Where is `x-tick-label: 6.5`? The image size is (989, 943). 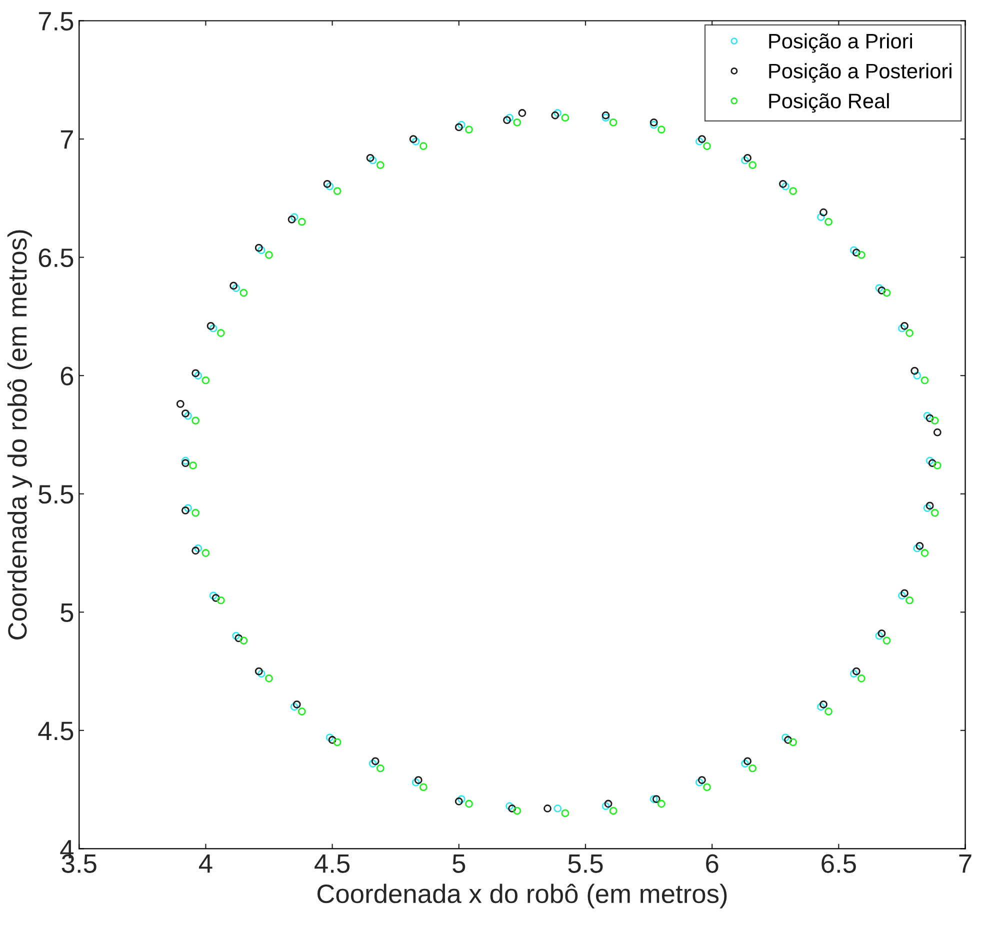
x-tick-label: 6.5 is located at coordinates (839, 863).